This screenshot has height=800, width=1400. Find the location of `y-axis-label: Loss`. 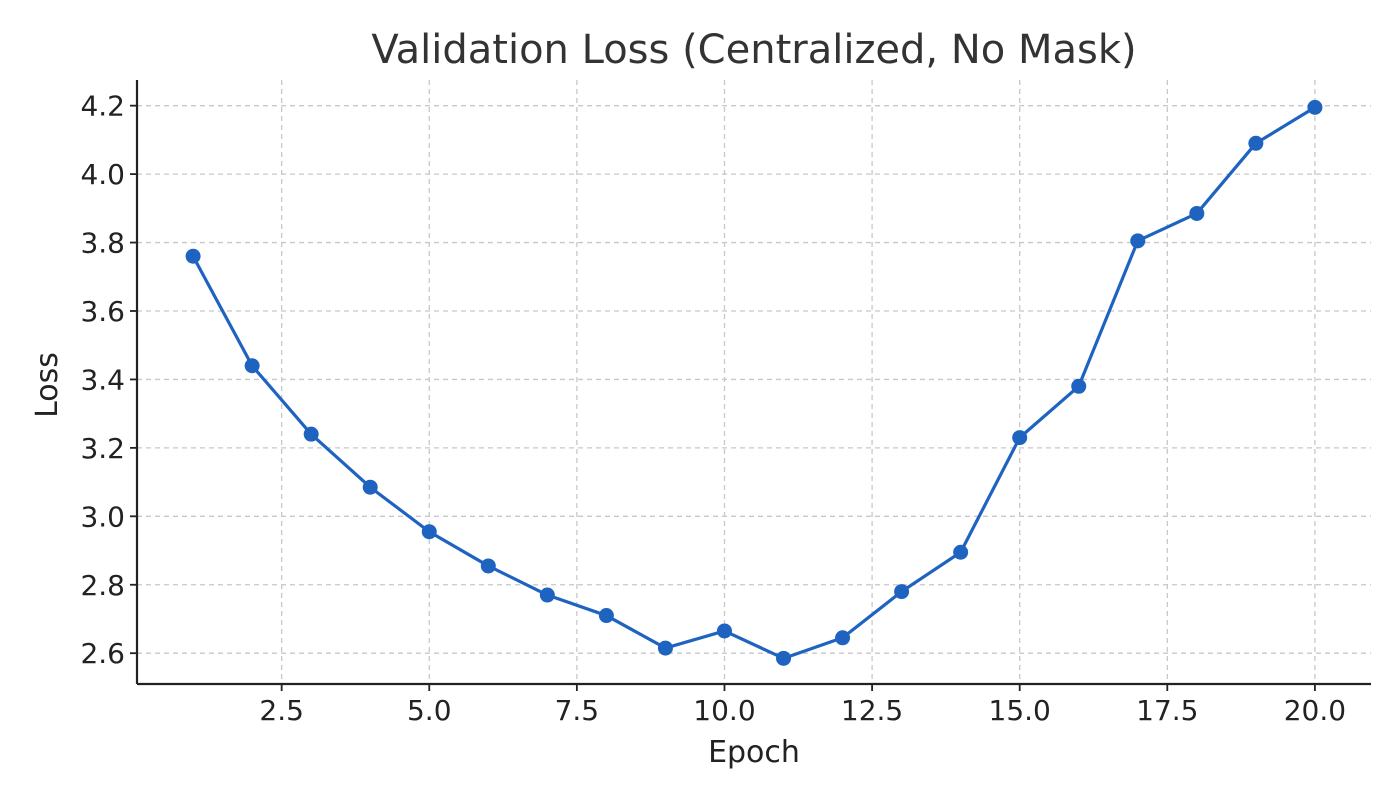

y-axis-label: Loss is located at coordinates (47, 385).